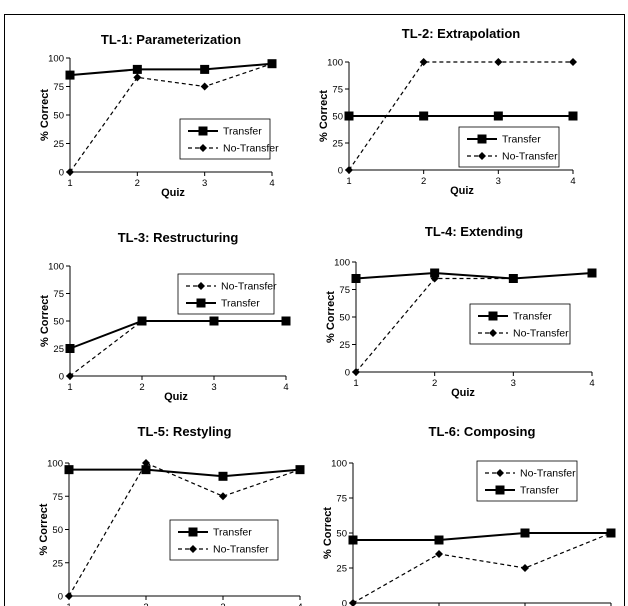 Image resolution: width=628 pixels, height=606 pixels. I want to click on chart-title: TL-3: Restructuring, so click(178, 237).